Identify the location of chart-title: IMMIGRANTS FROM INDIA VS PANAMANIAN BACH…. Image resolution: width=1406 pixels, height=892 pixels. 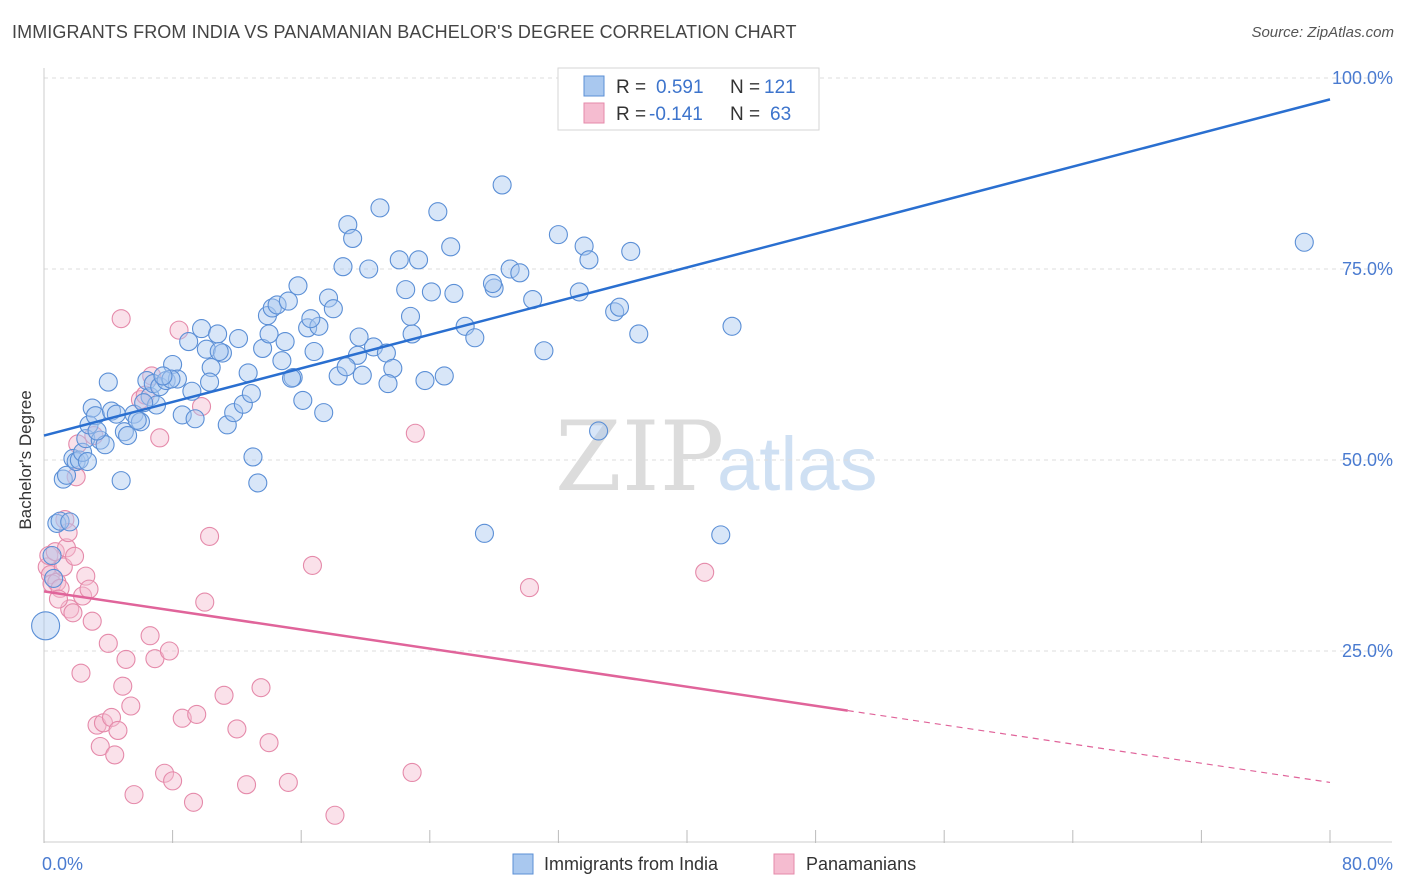
(404, 32).